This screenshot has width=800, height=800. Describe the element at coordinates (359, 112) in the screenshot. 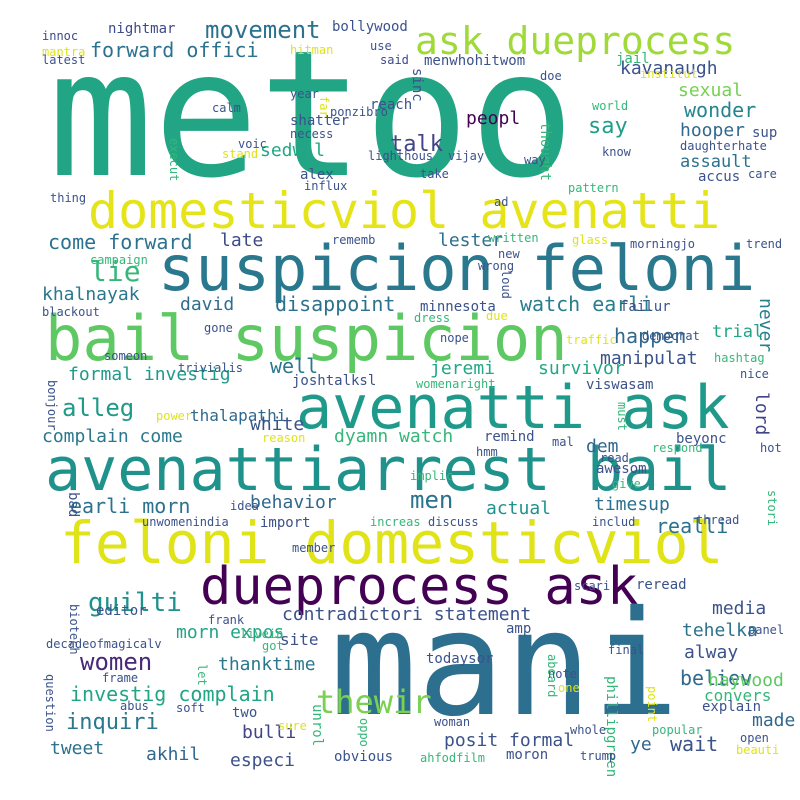

I see `cloud-word: ponzibro` at that location.